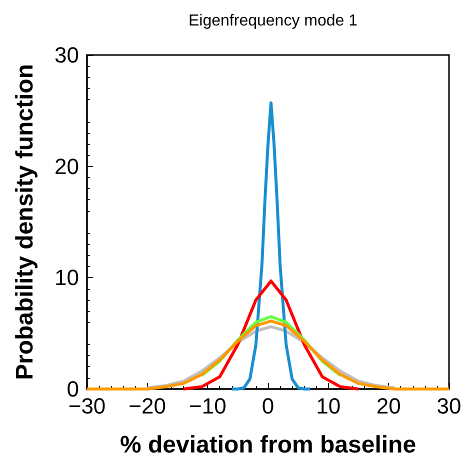  What do you see at coordinates (449, 406) in the screenshot?
I see `x-tick-label: 30` at bounding box center [449, 406].